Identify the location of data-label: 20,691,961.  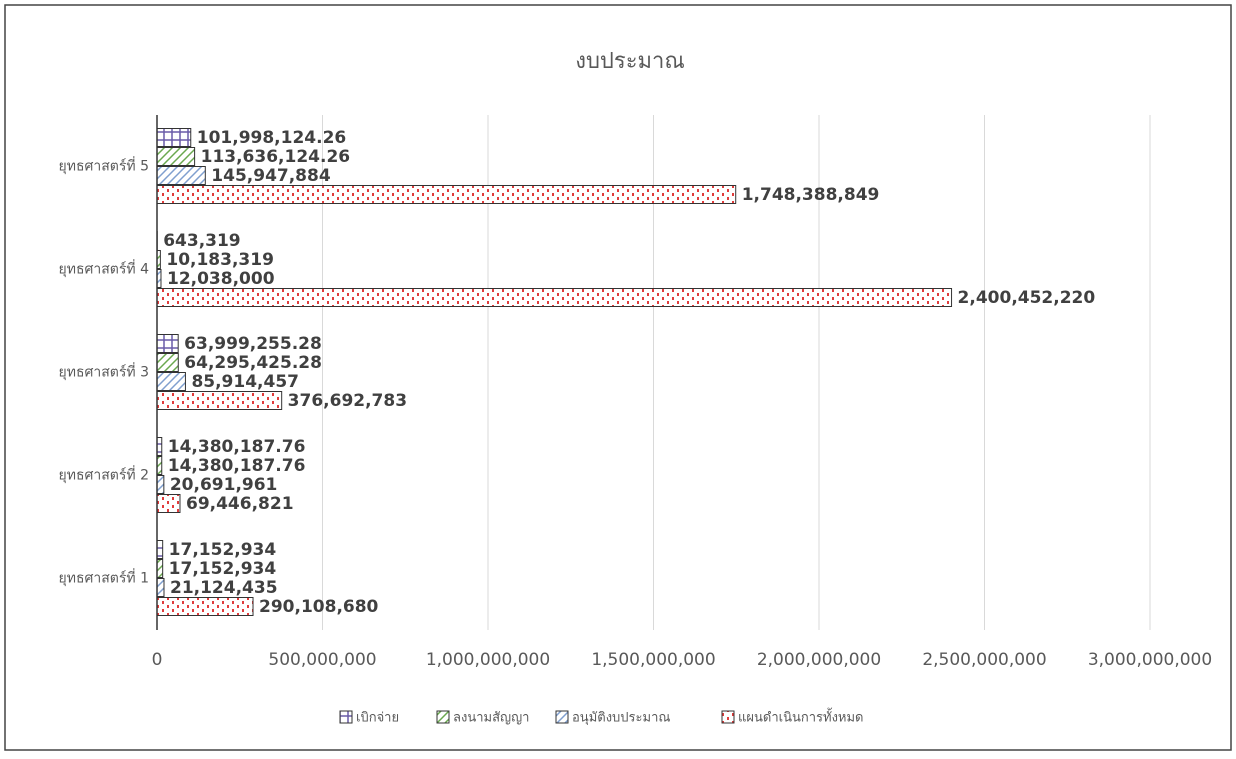
(224, 485).